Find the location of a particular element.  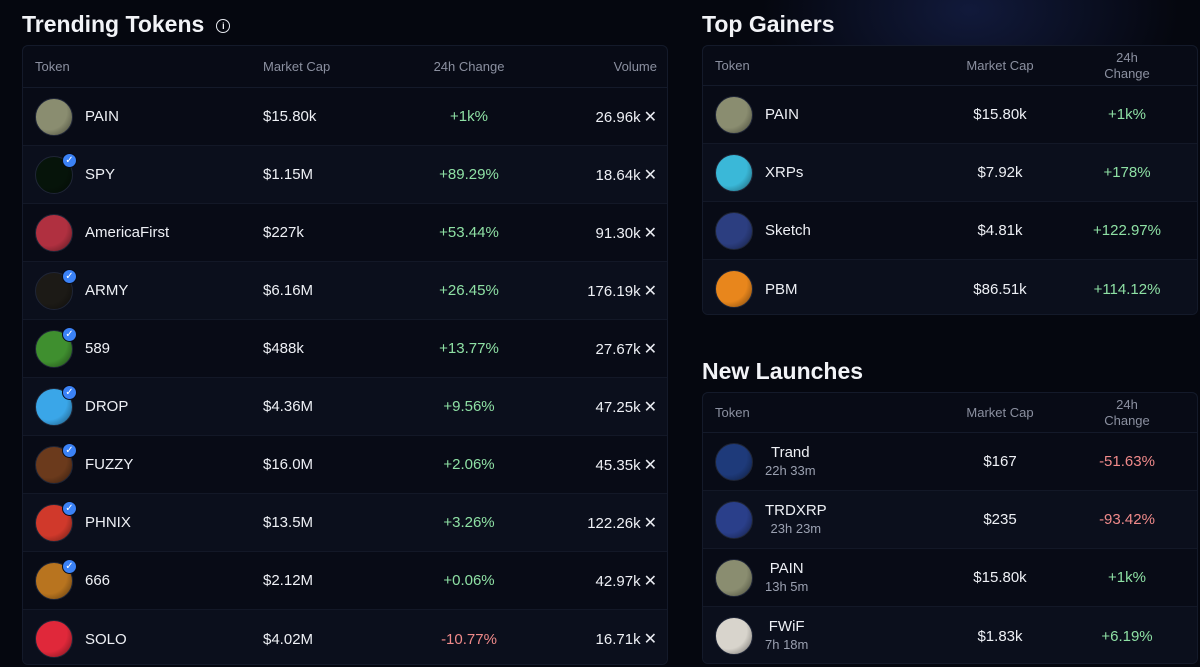

volume-cell: 42.97k ✕ is located at coordinates (608, 581).